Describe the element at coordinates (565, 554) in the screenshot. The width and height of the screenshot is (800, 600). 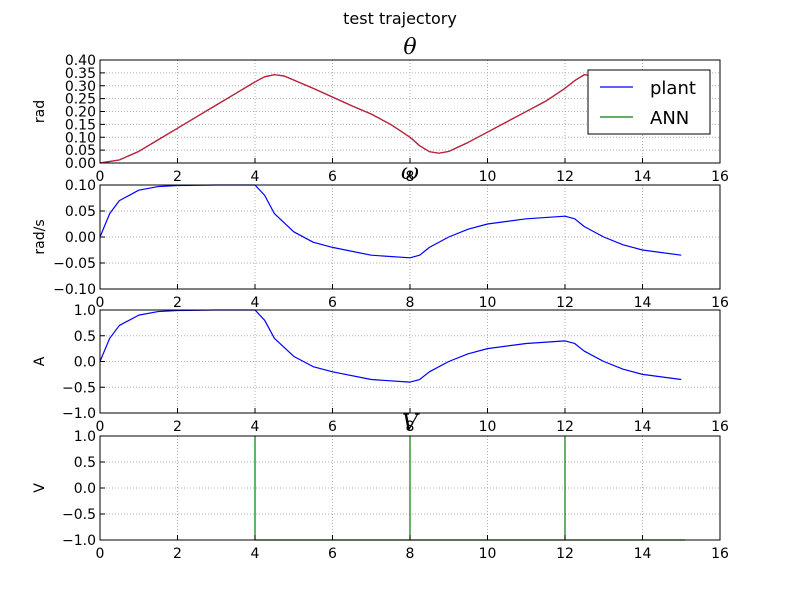
I see `panel4-xtick-label: 12` at that location.